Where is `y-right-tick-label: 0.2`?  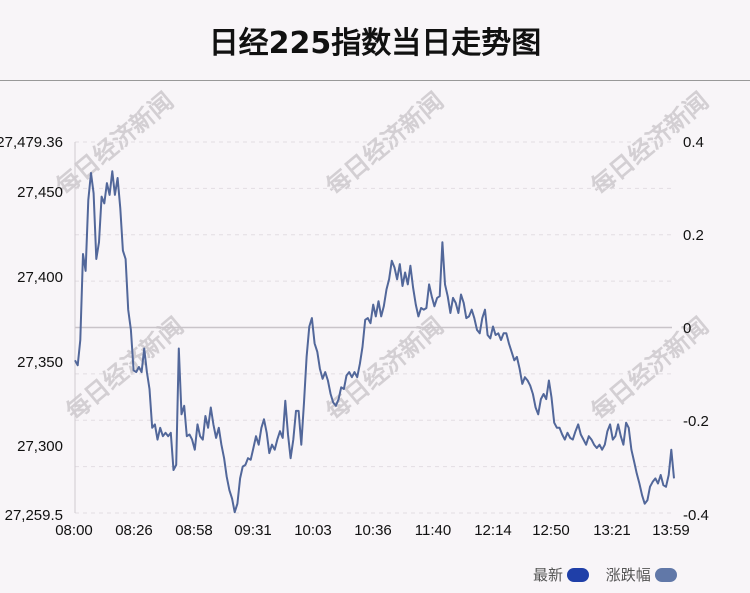
y-right-tick-label: 0.2 is located at coordinates (693, 235).